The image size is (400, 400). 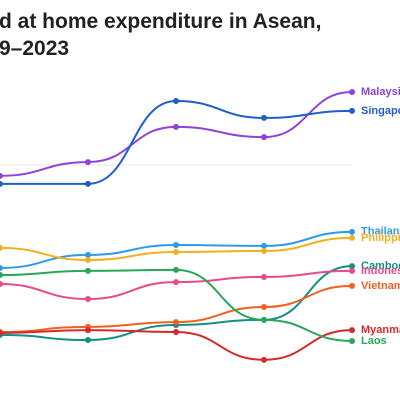 What do you see at coordinates (34, 48) in the screenshot?
I see `chart-title: 9–2023` at bounding box center [34, 48].